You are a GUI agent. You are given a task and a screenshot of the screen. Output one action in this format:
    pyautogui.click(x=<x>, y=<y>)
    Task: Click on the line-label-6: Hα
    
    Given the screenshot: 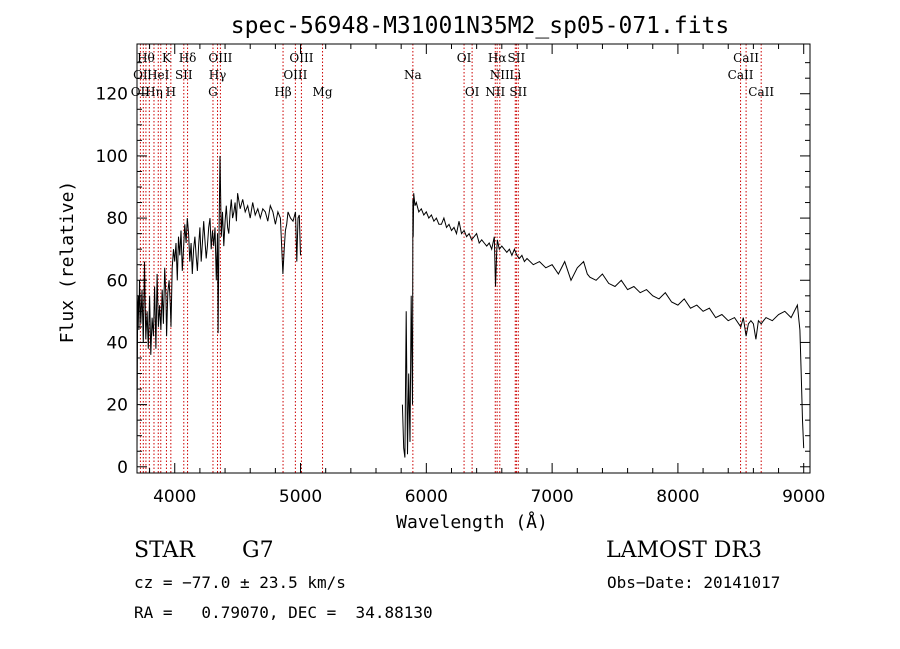 What is the action you would take?
    pyautogui.click(x=497, y=58)
    